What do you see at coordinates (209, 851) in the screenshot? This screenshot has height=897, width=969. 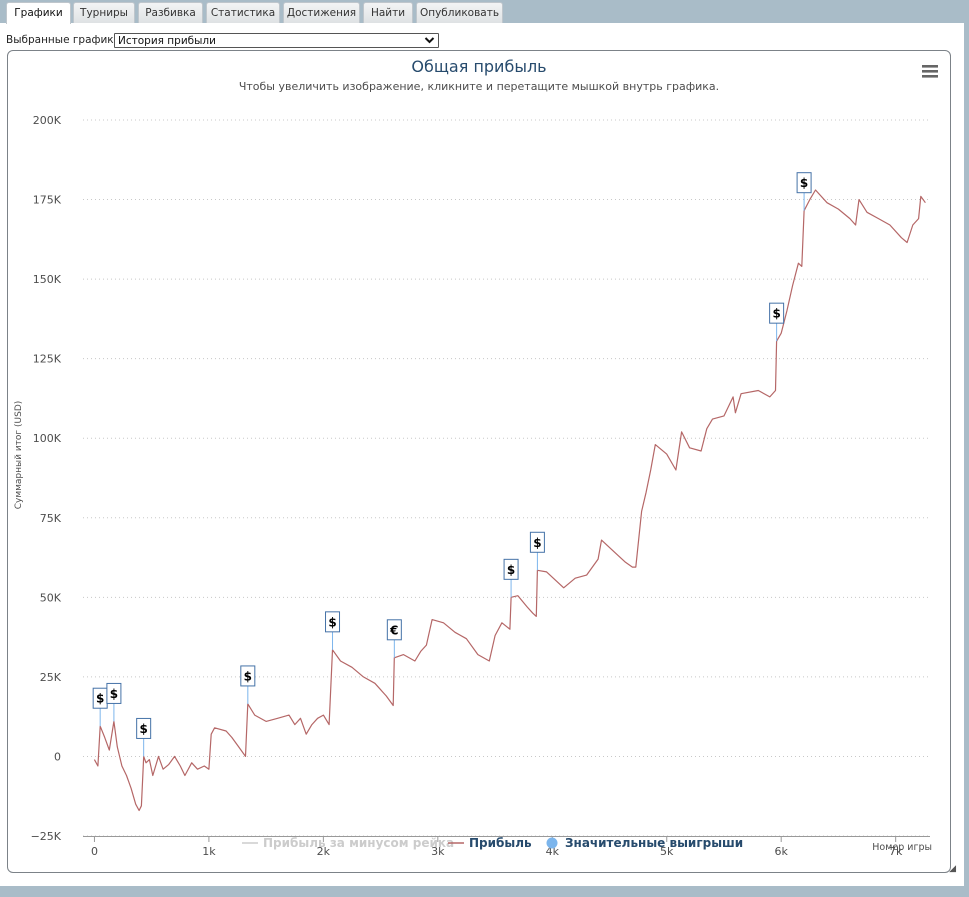 I see `x-tick-label: 1k` at bounding box center [209, 851].